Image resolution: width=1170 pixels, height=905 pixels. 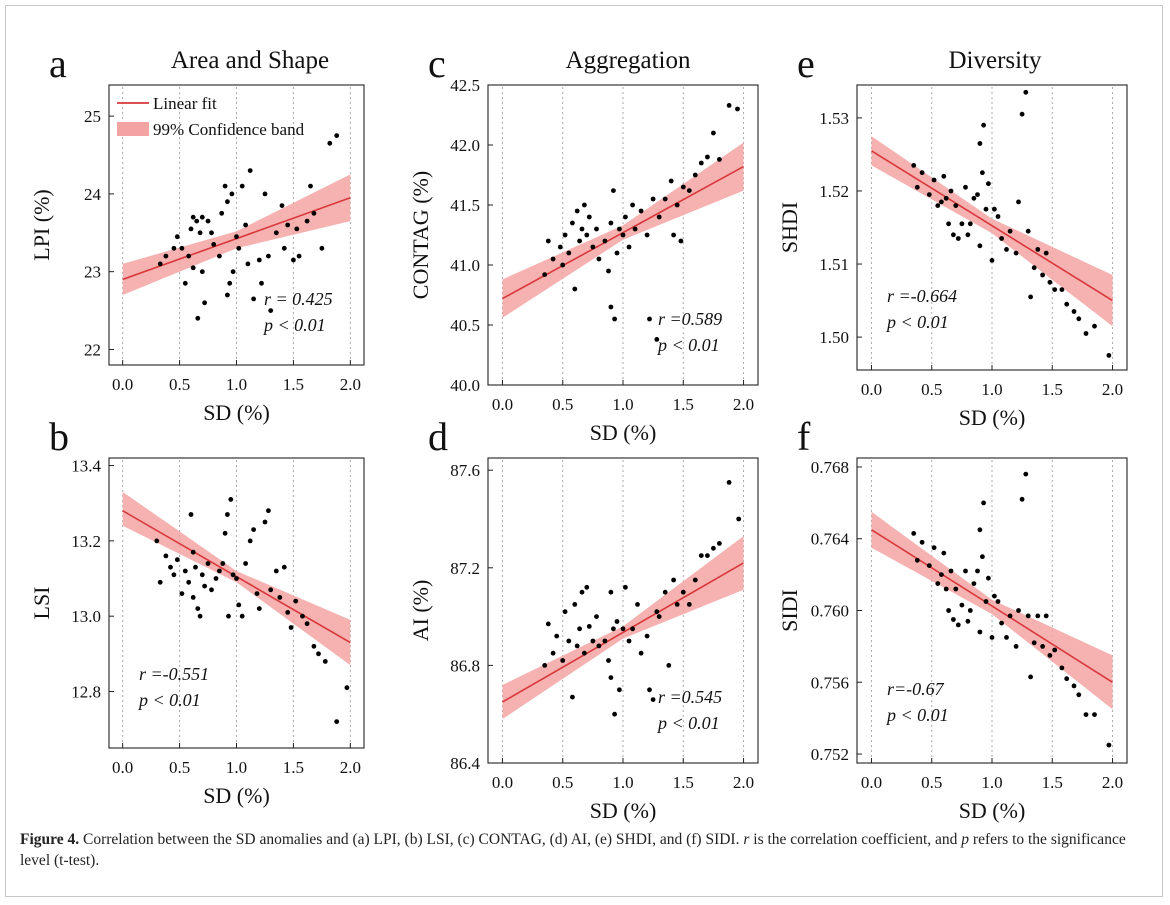 I want to click on confidence-band-f, so click(x=992, y=610).